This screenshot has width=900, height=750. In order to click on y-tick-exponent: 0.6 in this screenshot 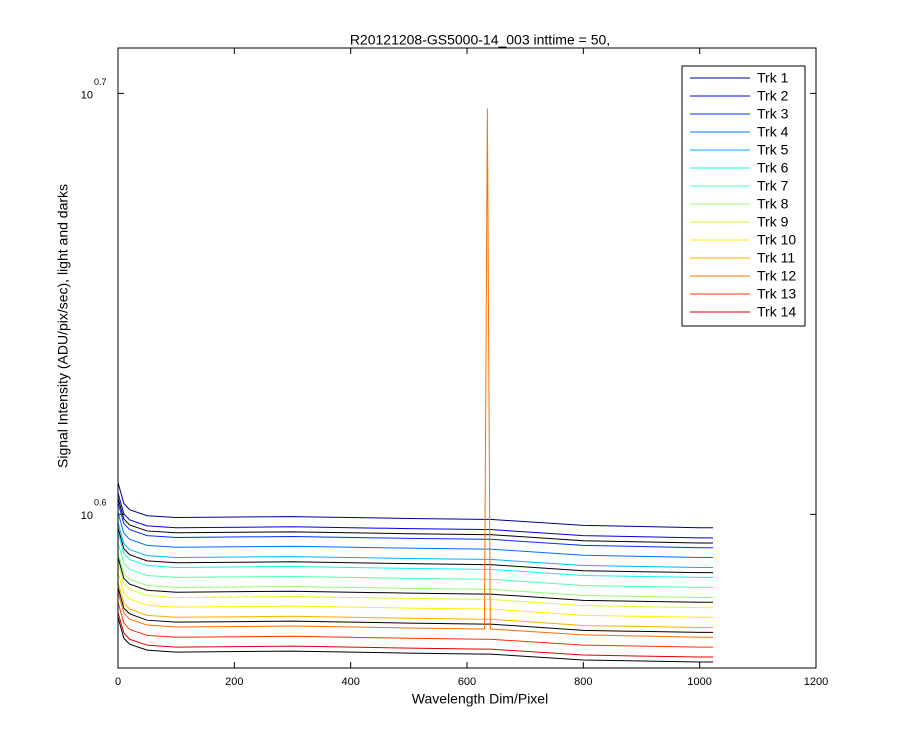, I will do `click(100, 503)`.